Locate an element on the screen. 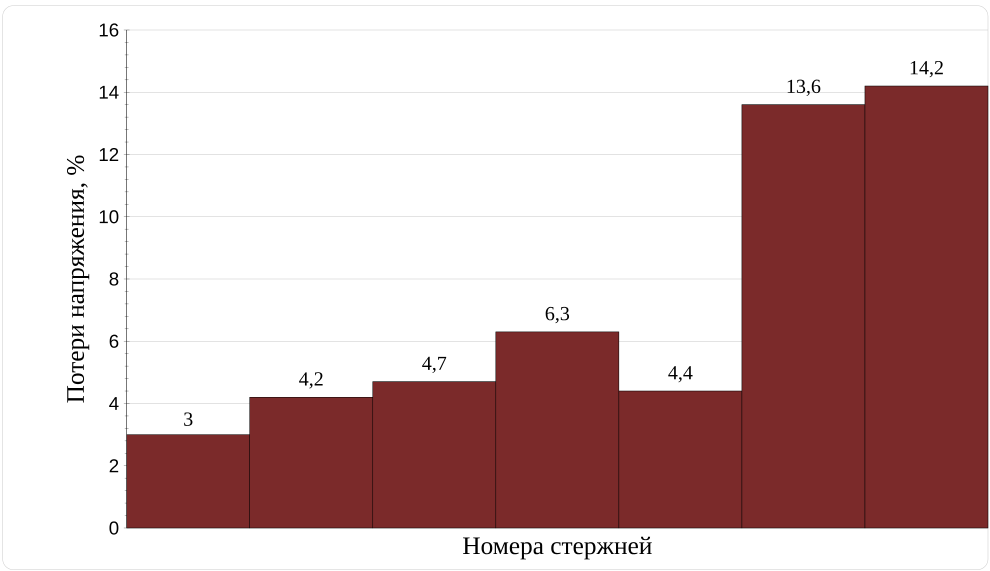 The image size is (990, 571). y-tick-label: 10 is located at coordinates (109, 217).